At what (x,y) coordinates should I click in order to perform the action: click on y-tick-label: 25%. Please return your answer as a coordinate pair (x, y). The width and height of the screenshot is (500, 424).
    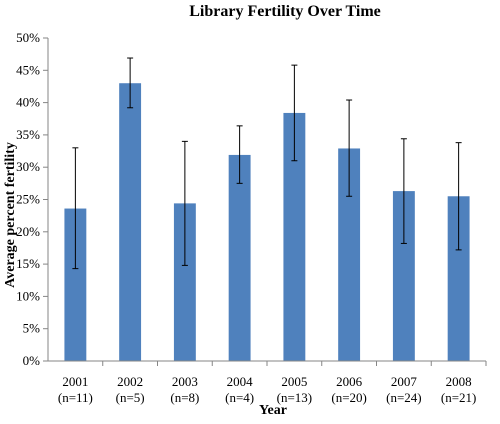
    Looking at the image, I should click on (28, 199).